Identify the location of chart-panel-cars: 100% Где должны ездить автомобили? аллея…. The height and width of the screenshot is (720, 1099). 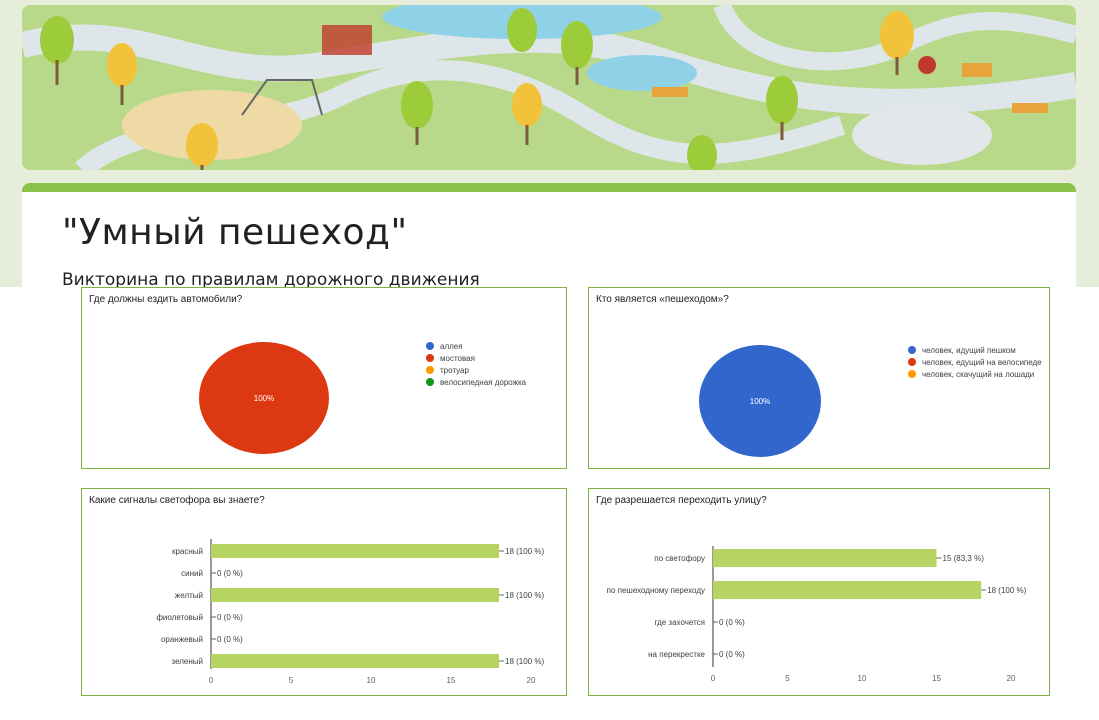
(324, 378).